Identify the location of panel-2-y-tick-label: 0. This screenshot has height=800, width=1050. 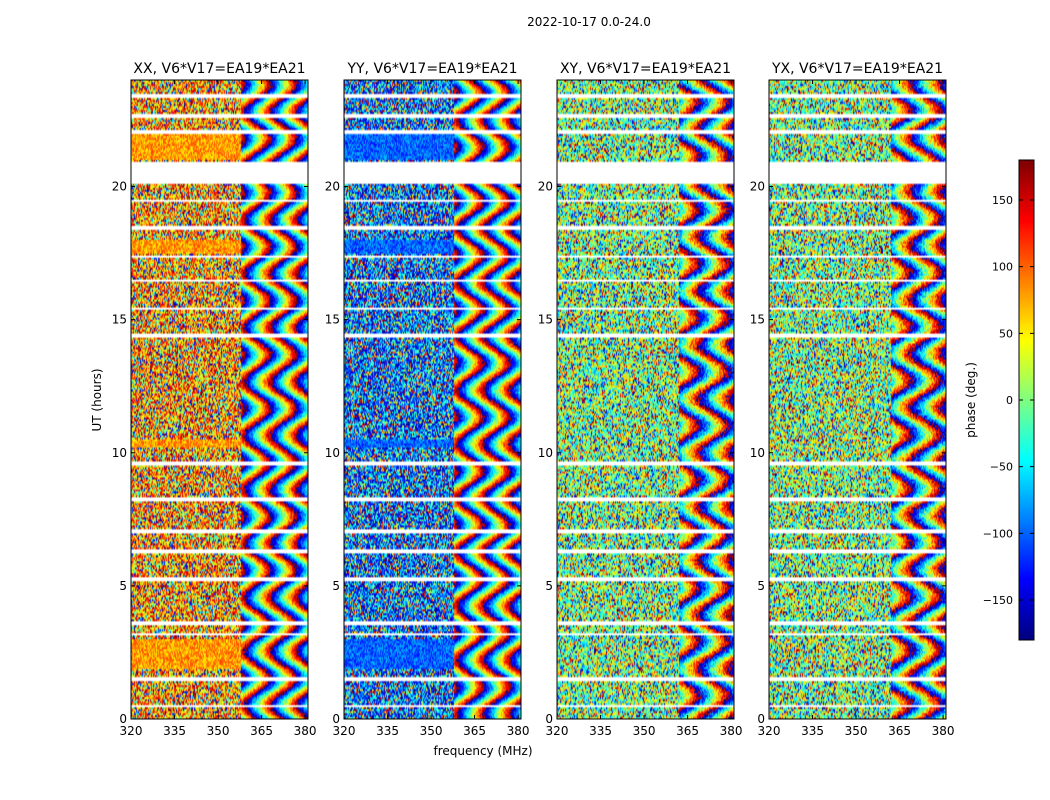
(336, 719).